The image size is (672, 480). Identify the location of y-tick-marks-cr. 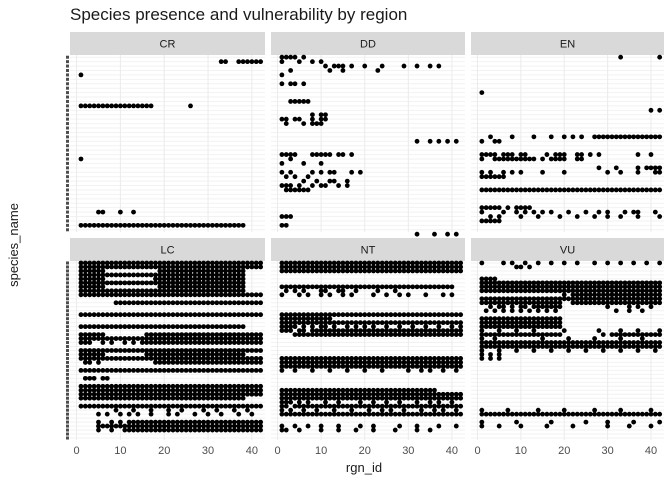
(67, 143).